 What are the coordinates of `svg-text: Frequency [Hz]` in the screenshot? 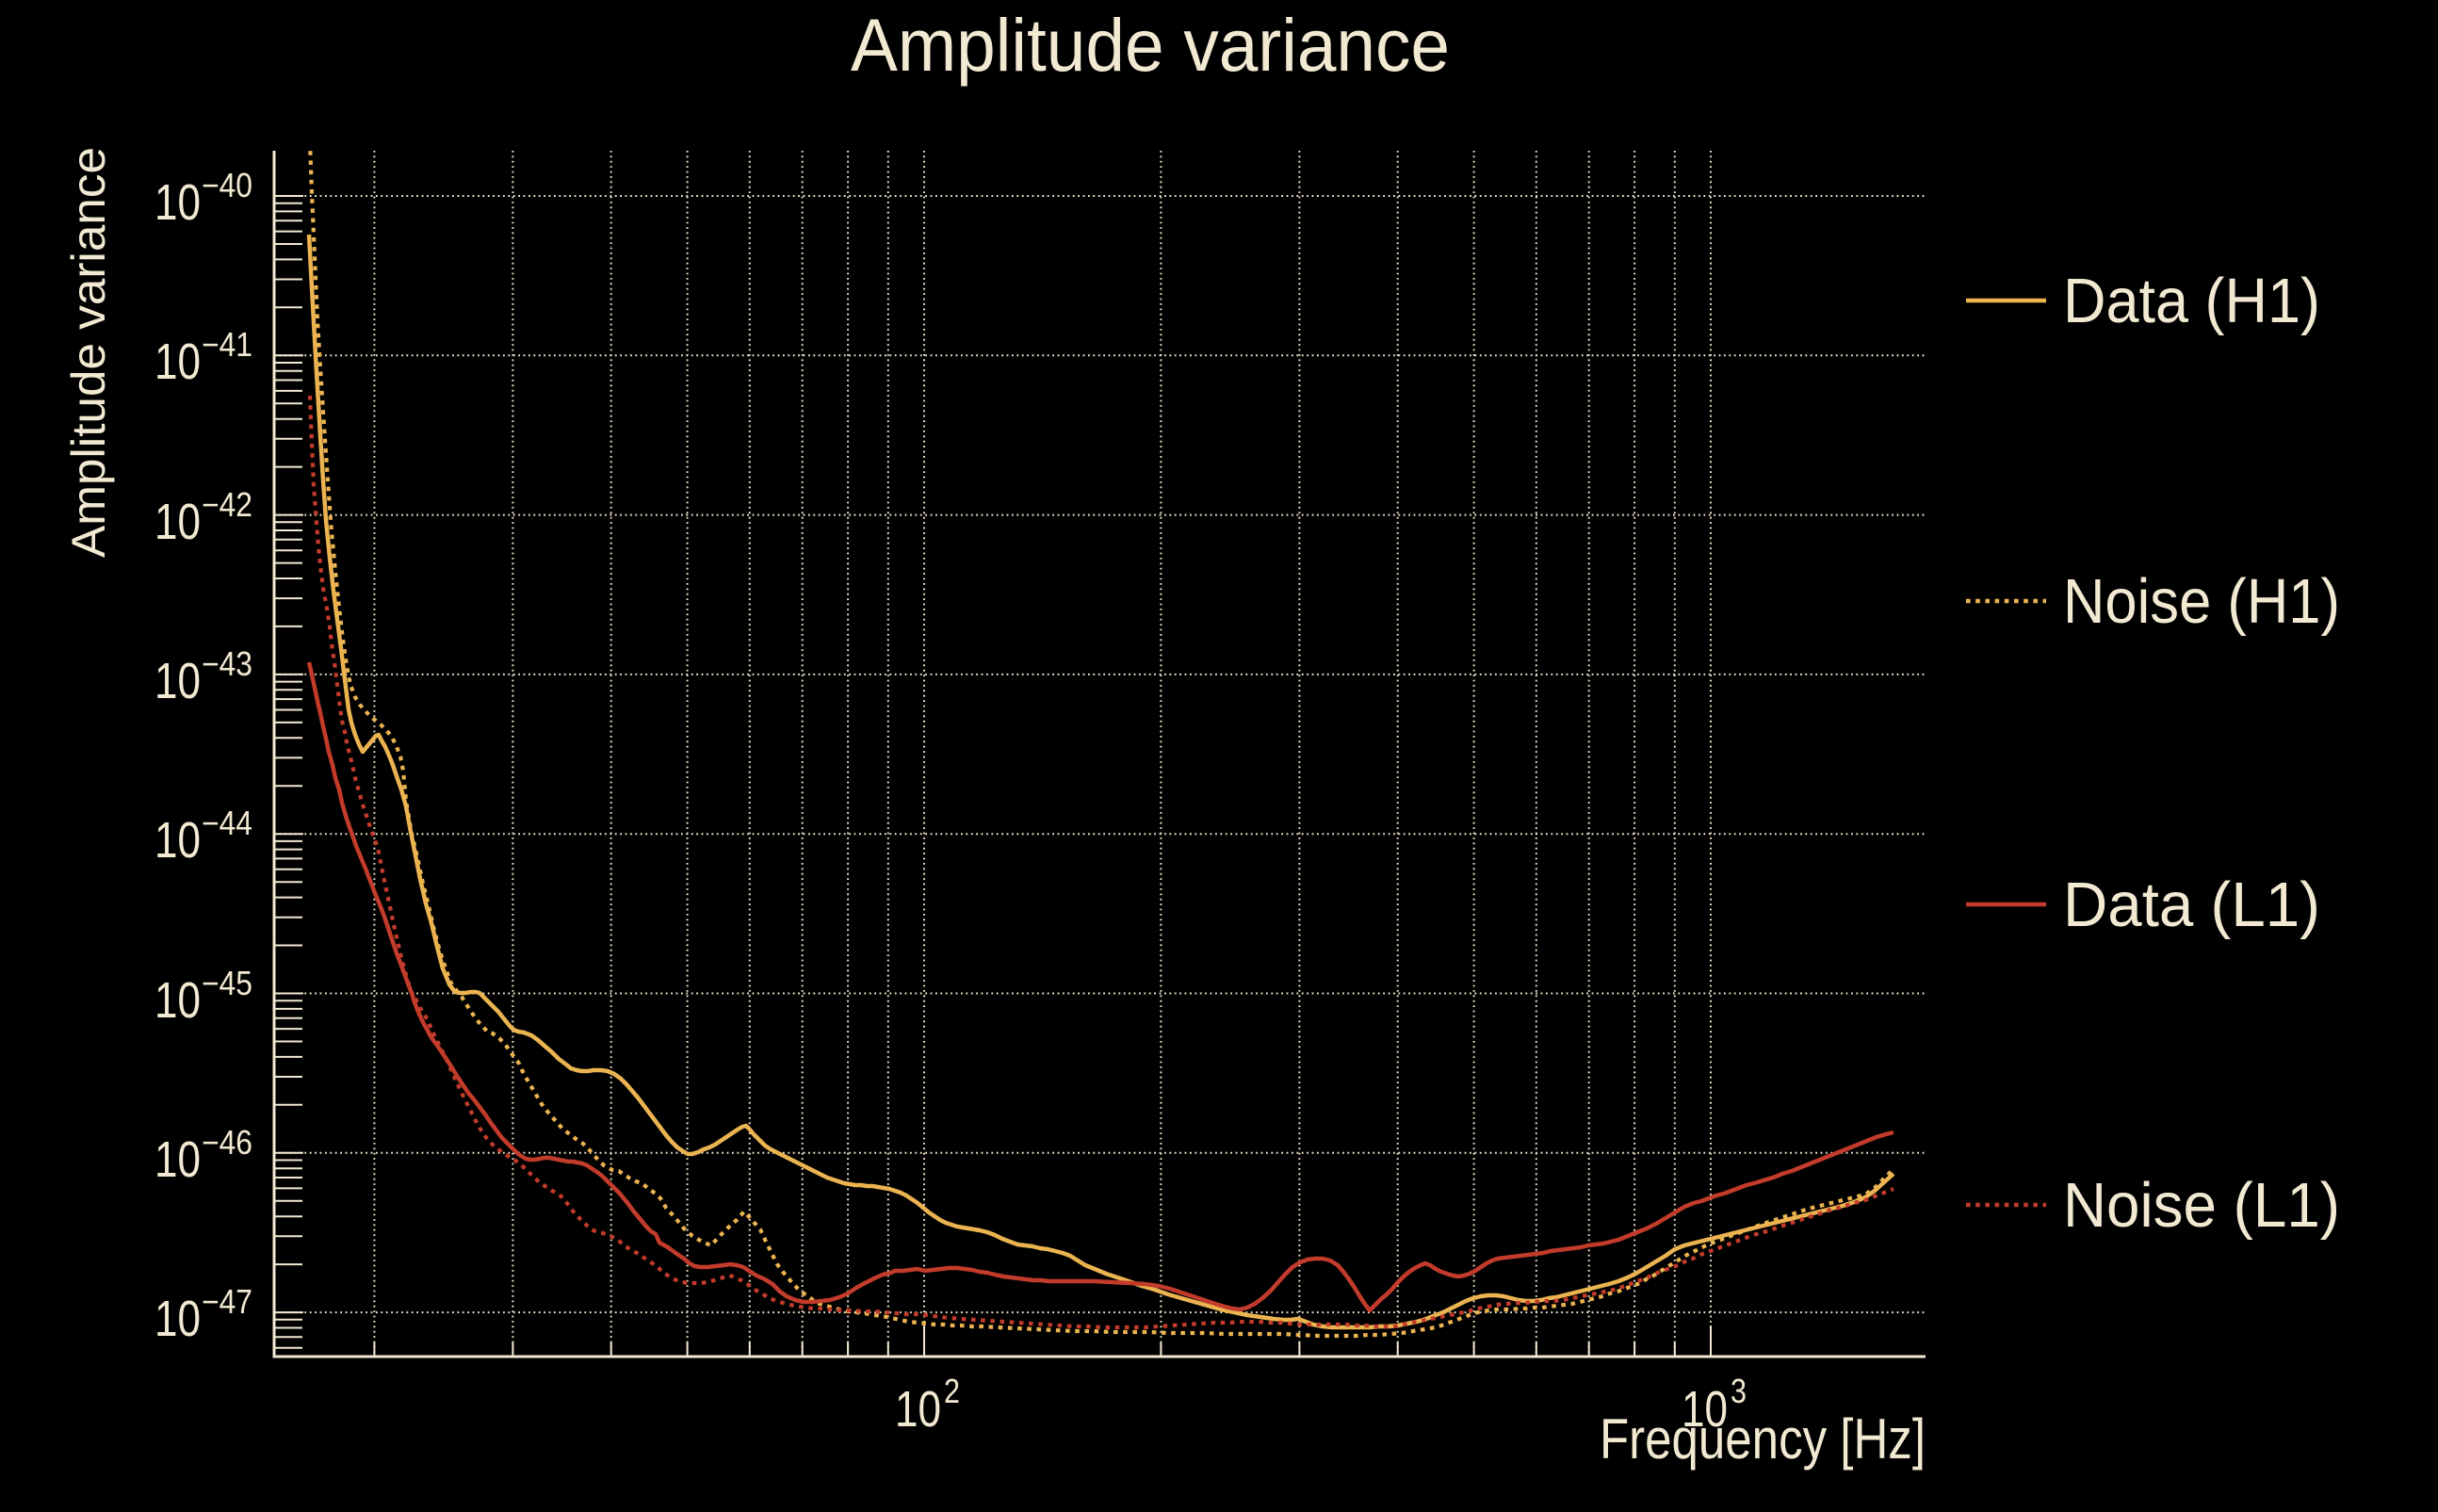 It's located at (1763, 1439).